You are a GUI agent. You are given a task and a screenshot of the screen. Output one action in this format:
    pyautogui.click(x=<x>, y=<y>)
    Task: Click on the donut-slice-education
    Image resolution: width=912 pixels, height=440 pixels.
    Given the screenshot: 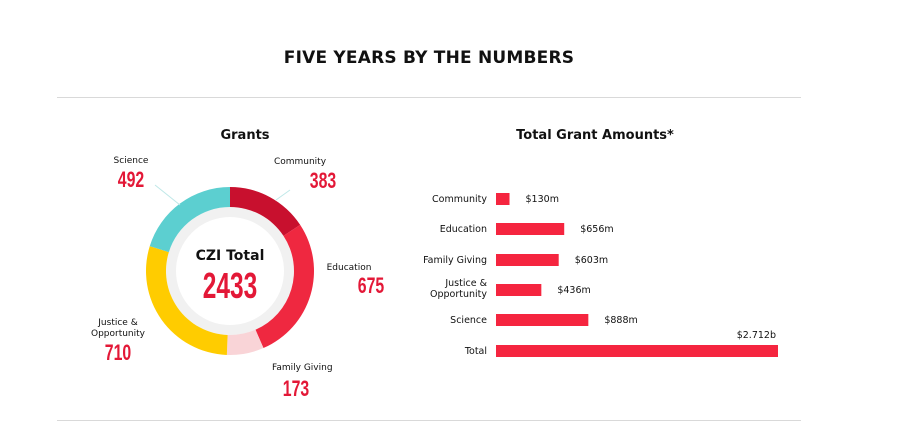 What is the action you would take?
    pyautogui.click(x=284, y=286)
    